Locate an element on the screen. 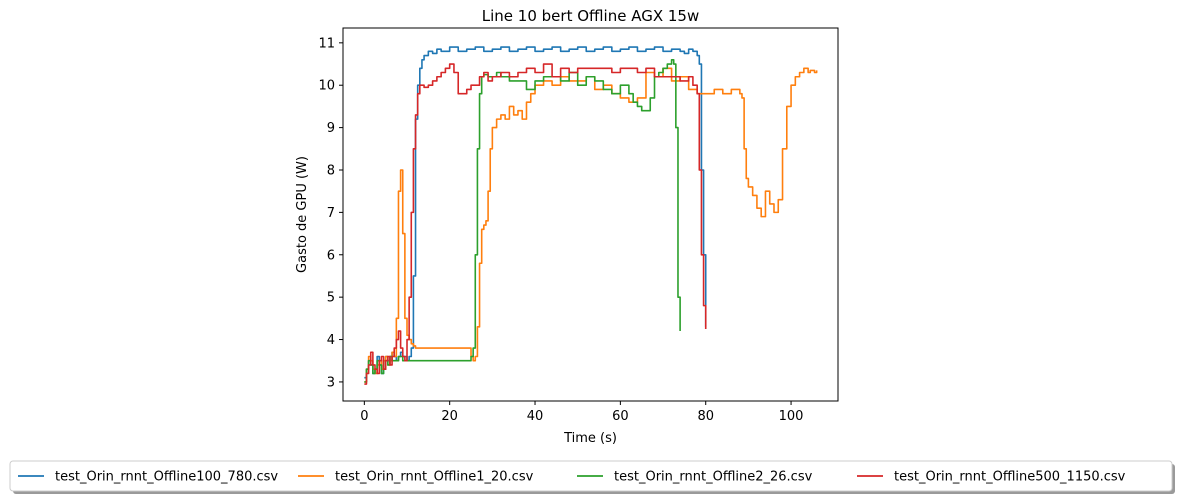 This screenshot has width=1180, height=499. y-tick-label: 6 is located at coordinates (331, 255).